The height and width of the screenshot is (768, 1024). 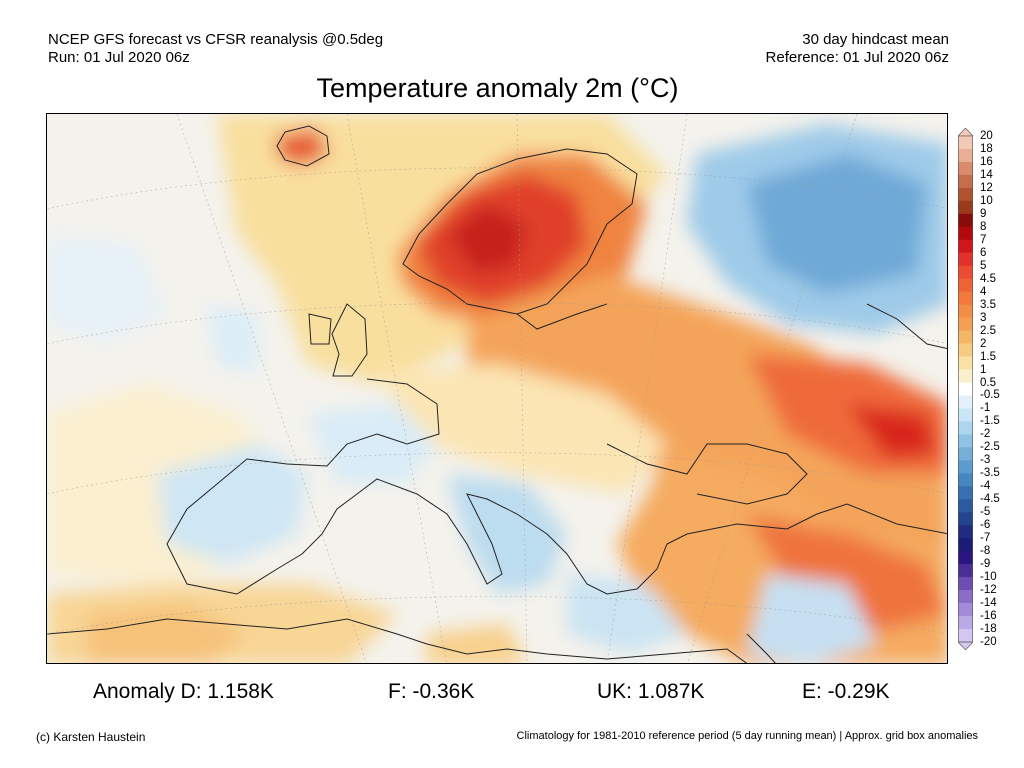 What do you see at coordinates (986, 148) in the screenshot?
I see `colorbar-tick-label: 18` at bounding box center [986, 148].